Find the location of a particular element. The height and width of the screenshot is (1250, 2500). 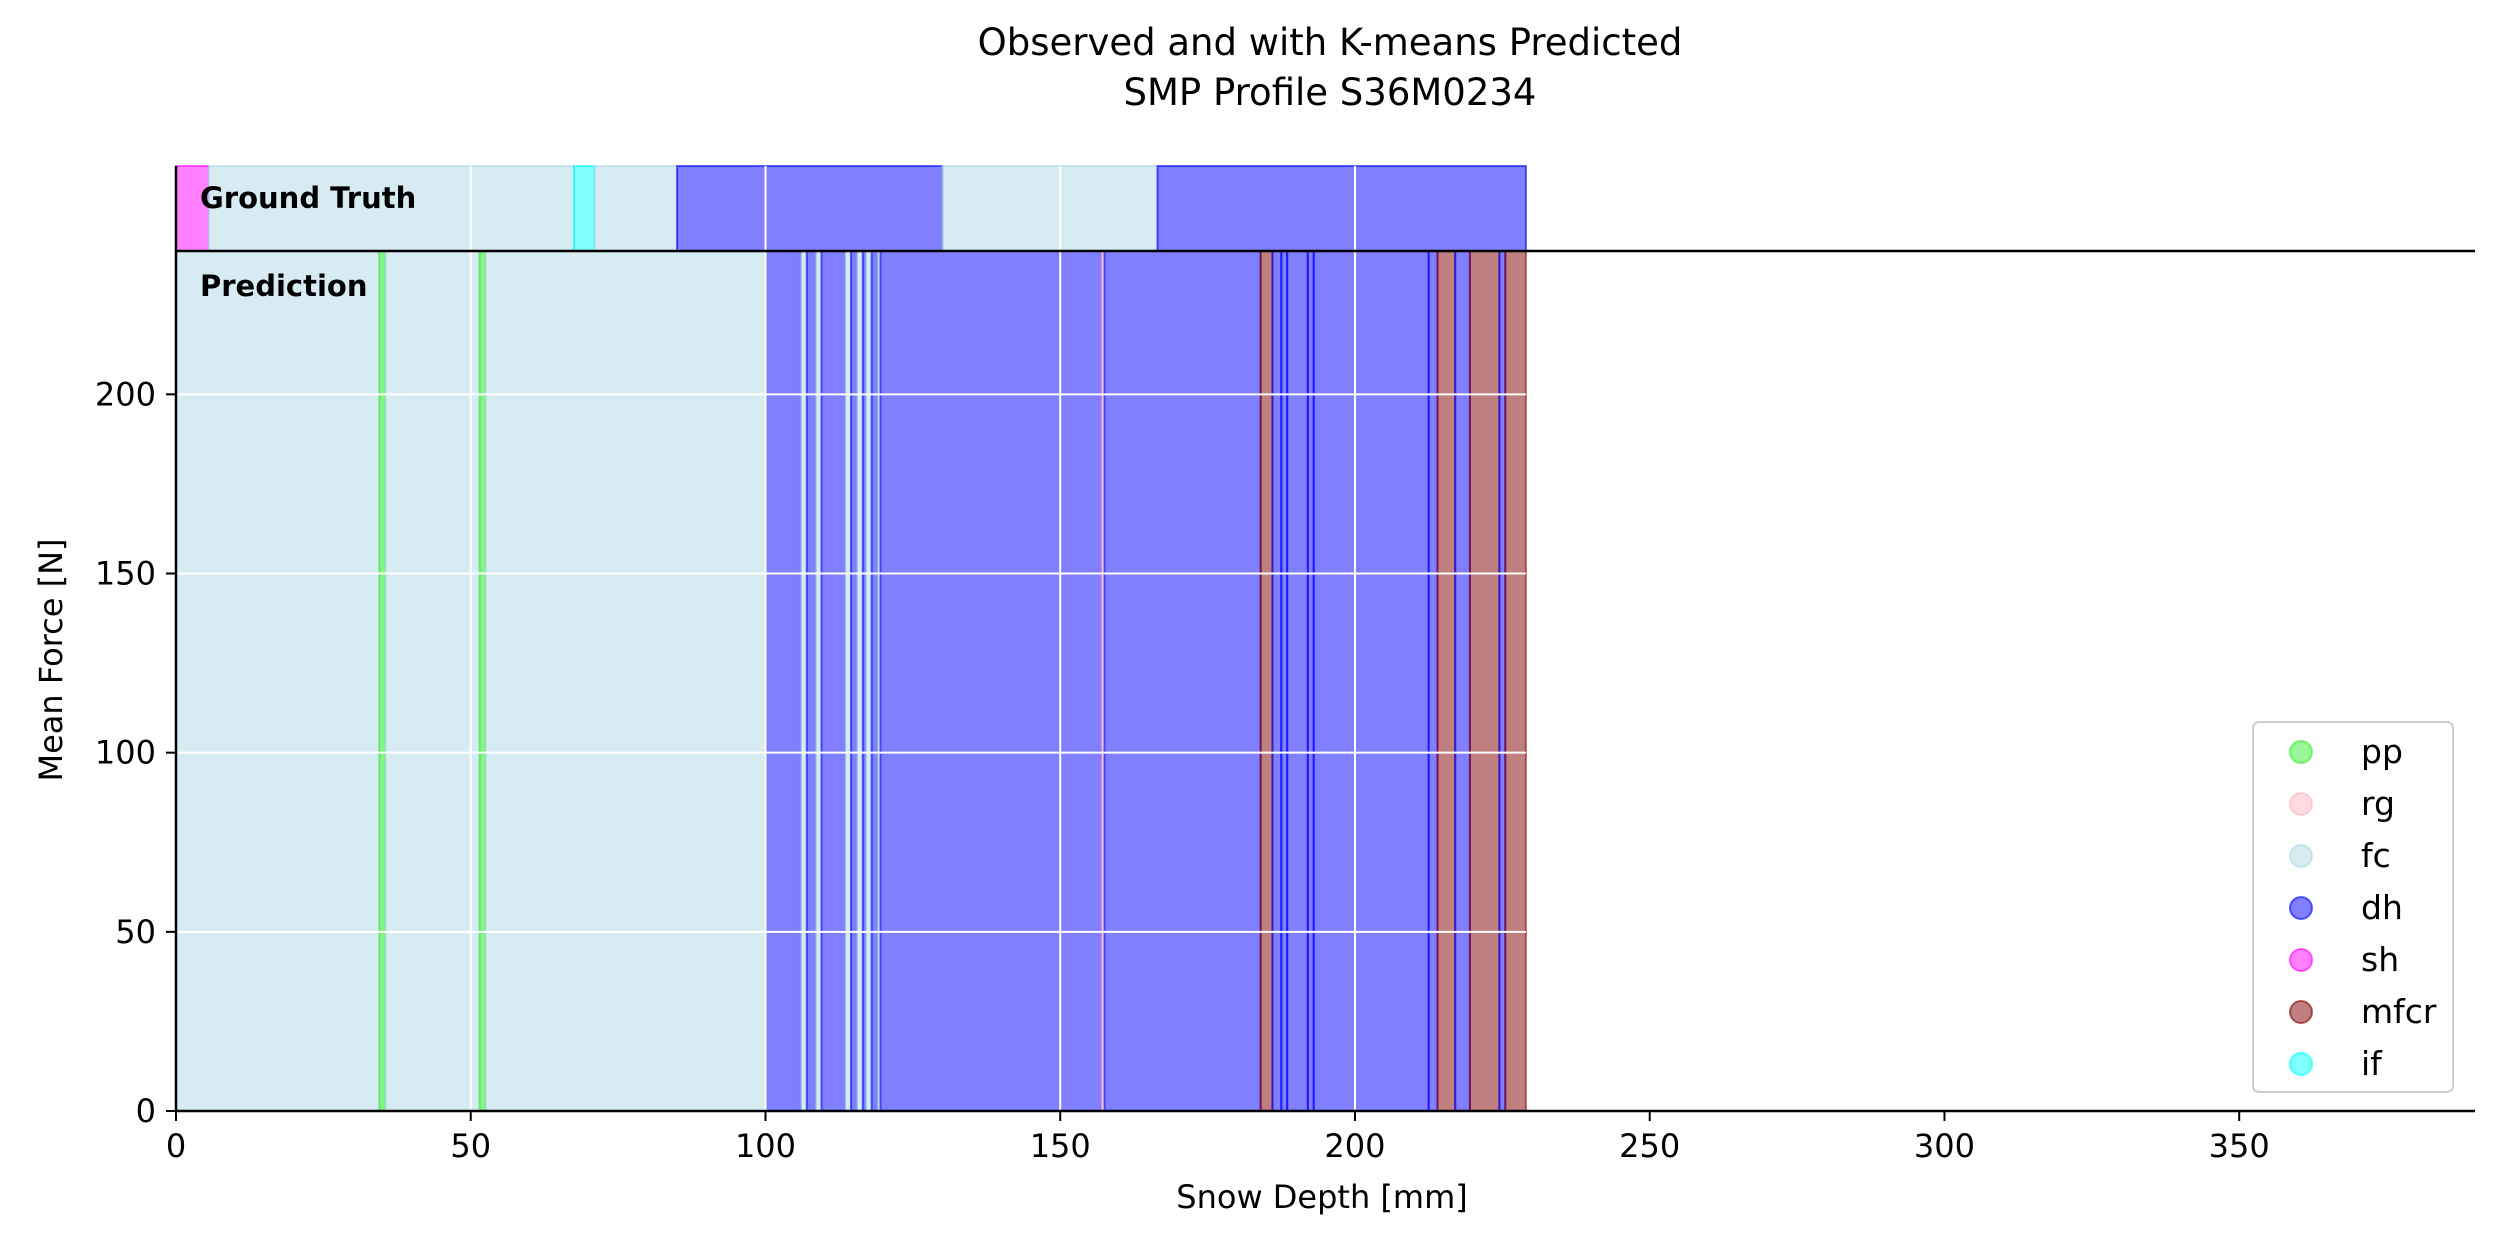

x-tick-label: 200 is located at coordinates (1354, 1146).